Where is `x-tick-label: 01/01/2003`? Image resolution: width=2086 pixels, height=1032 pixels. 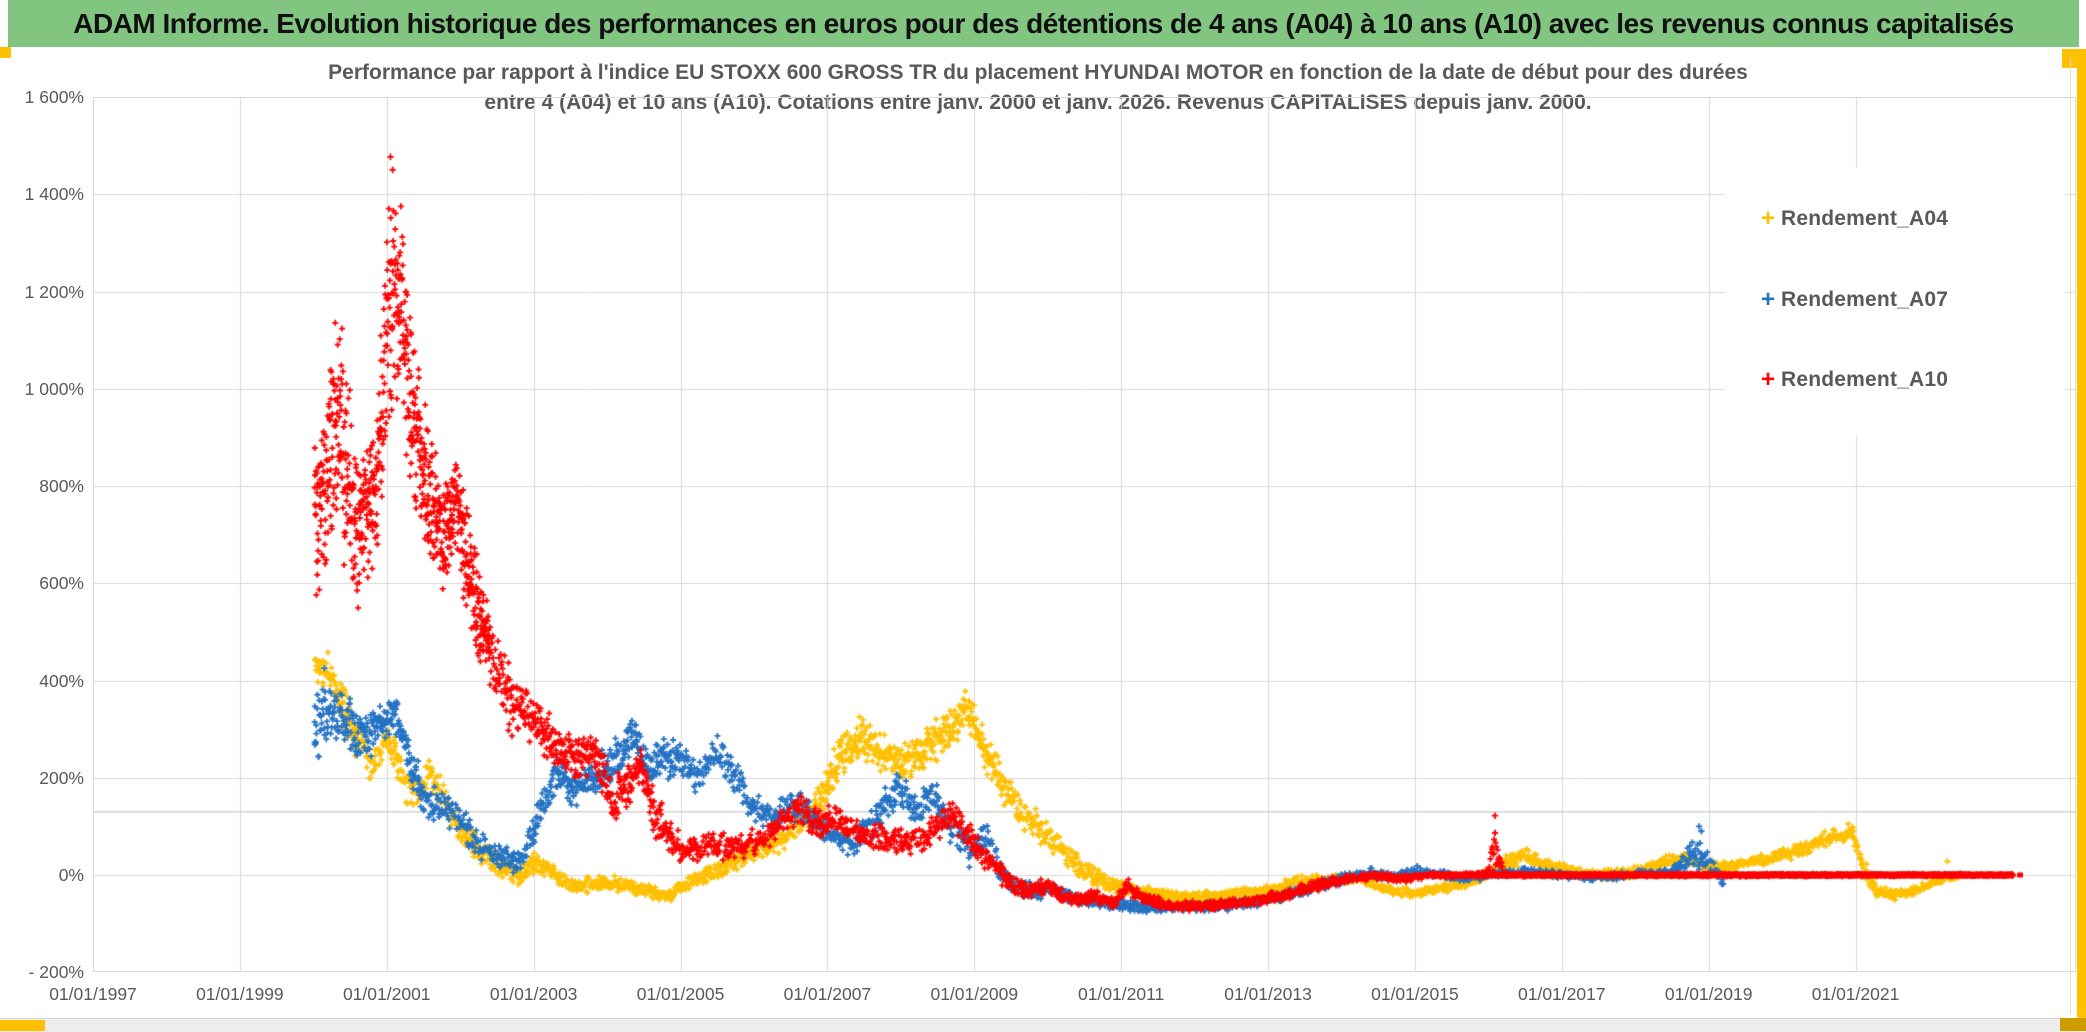
x-tick-label: 01/01/2003 is located at coordinates (533, 994).